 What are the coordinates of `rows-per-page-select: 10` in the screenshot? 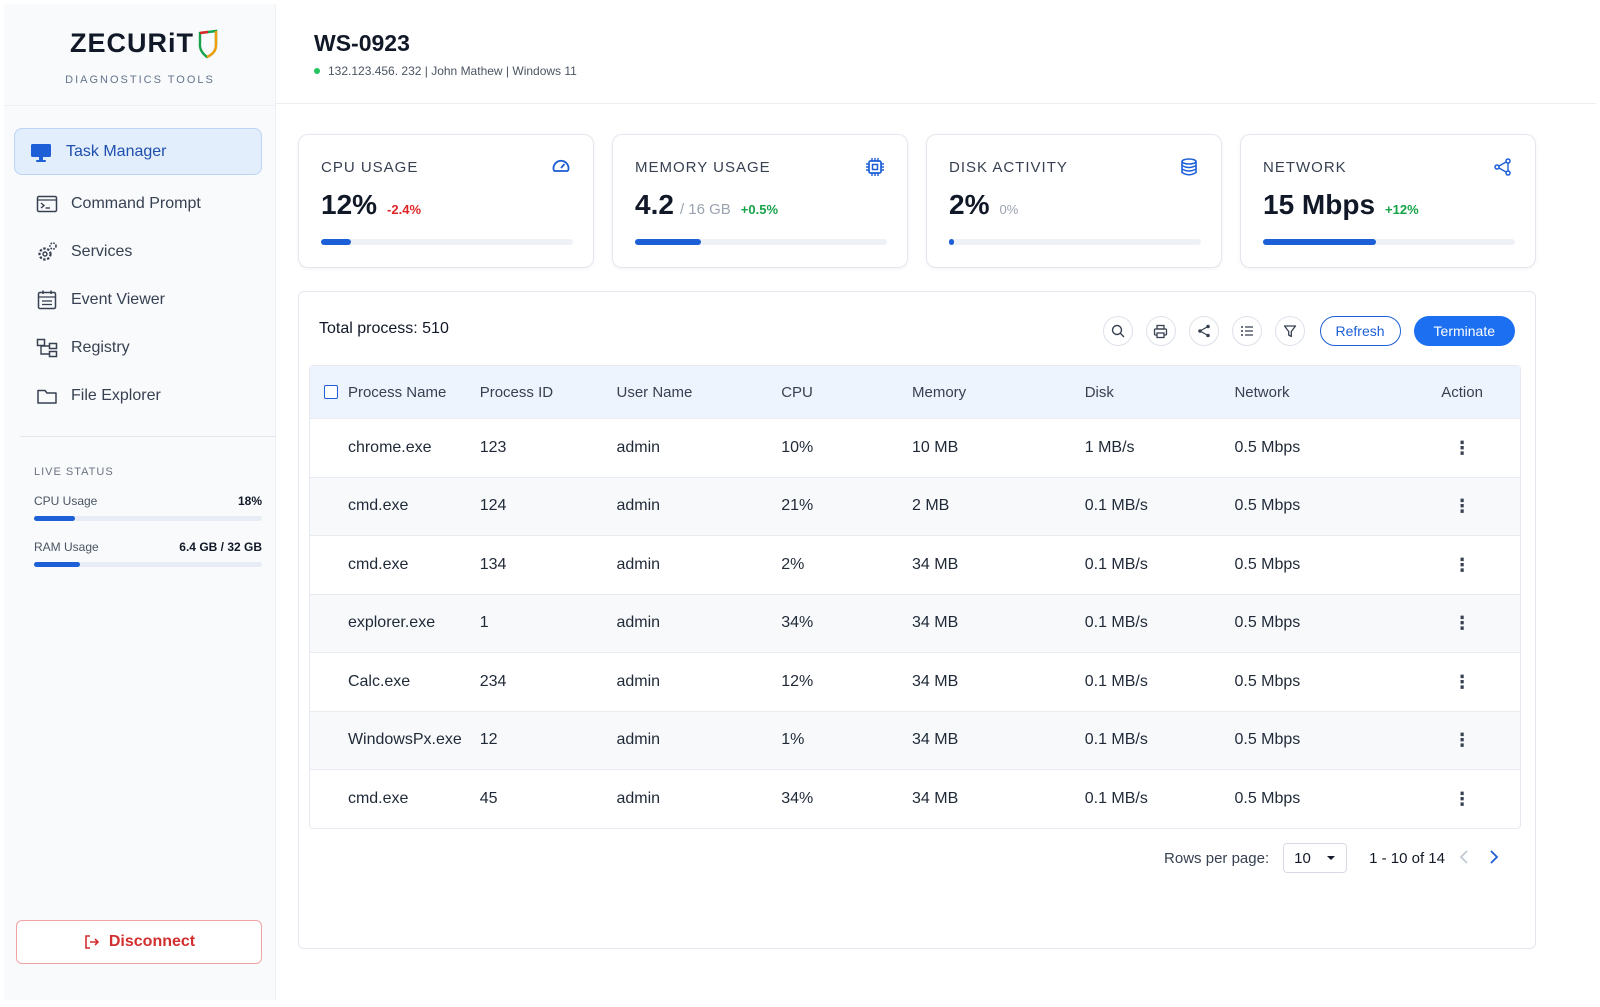 It's located at (1315, 858).